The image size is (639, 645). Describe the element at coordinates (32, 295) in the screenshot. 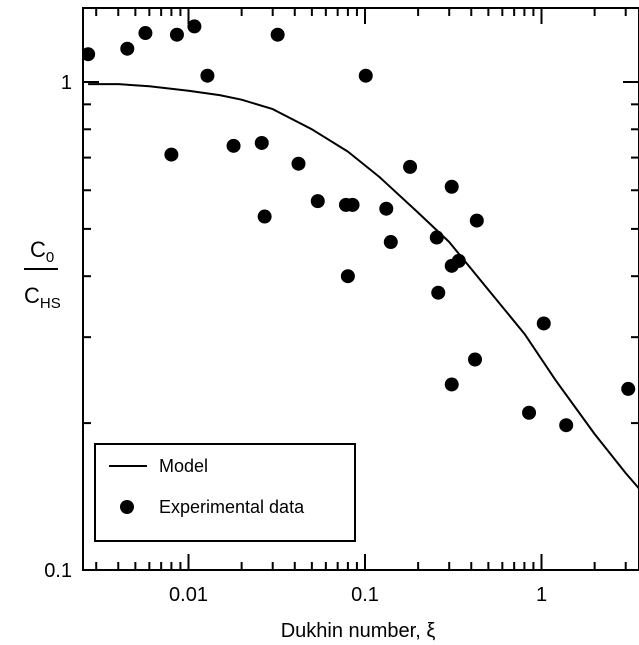

I see `y-title-denominator-base: C` at that location.